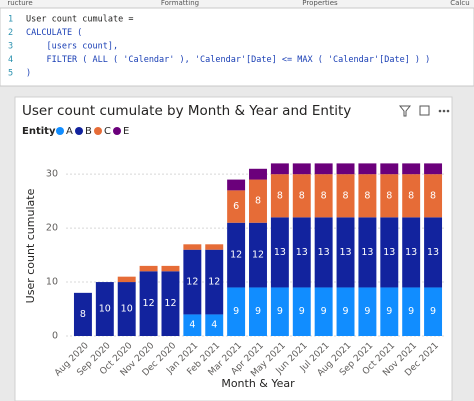  I want to click on y-tick-label: 30, so click(52, 174).